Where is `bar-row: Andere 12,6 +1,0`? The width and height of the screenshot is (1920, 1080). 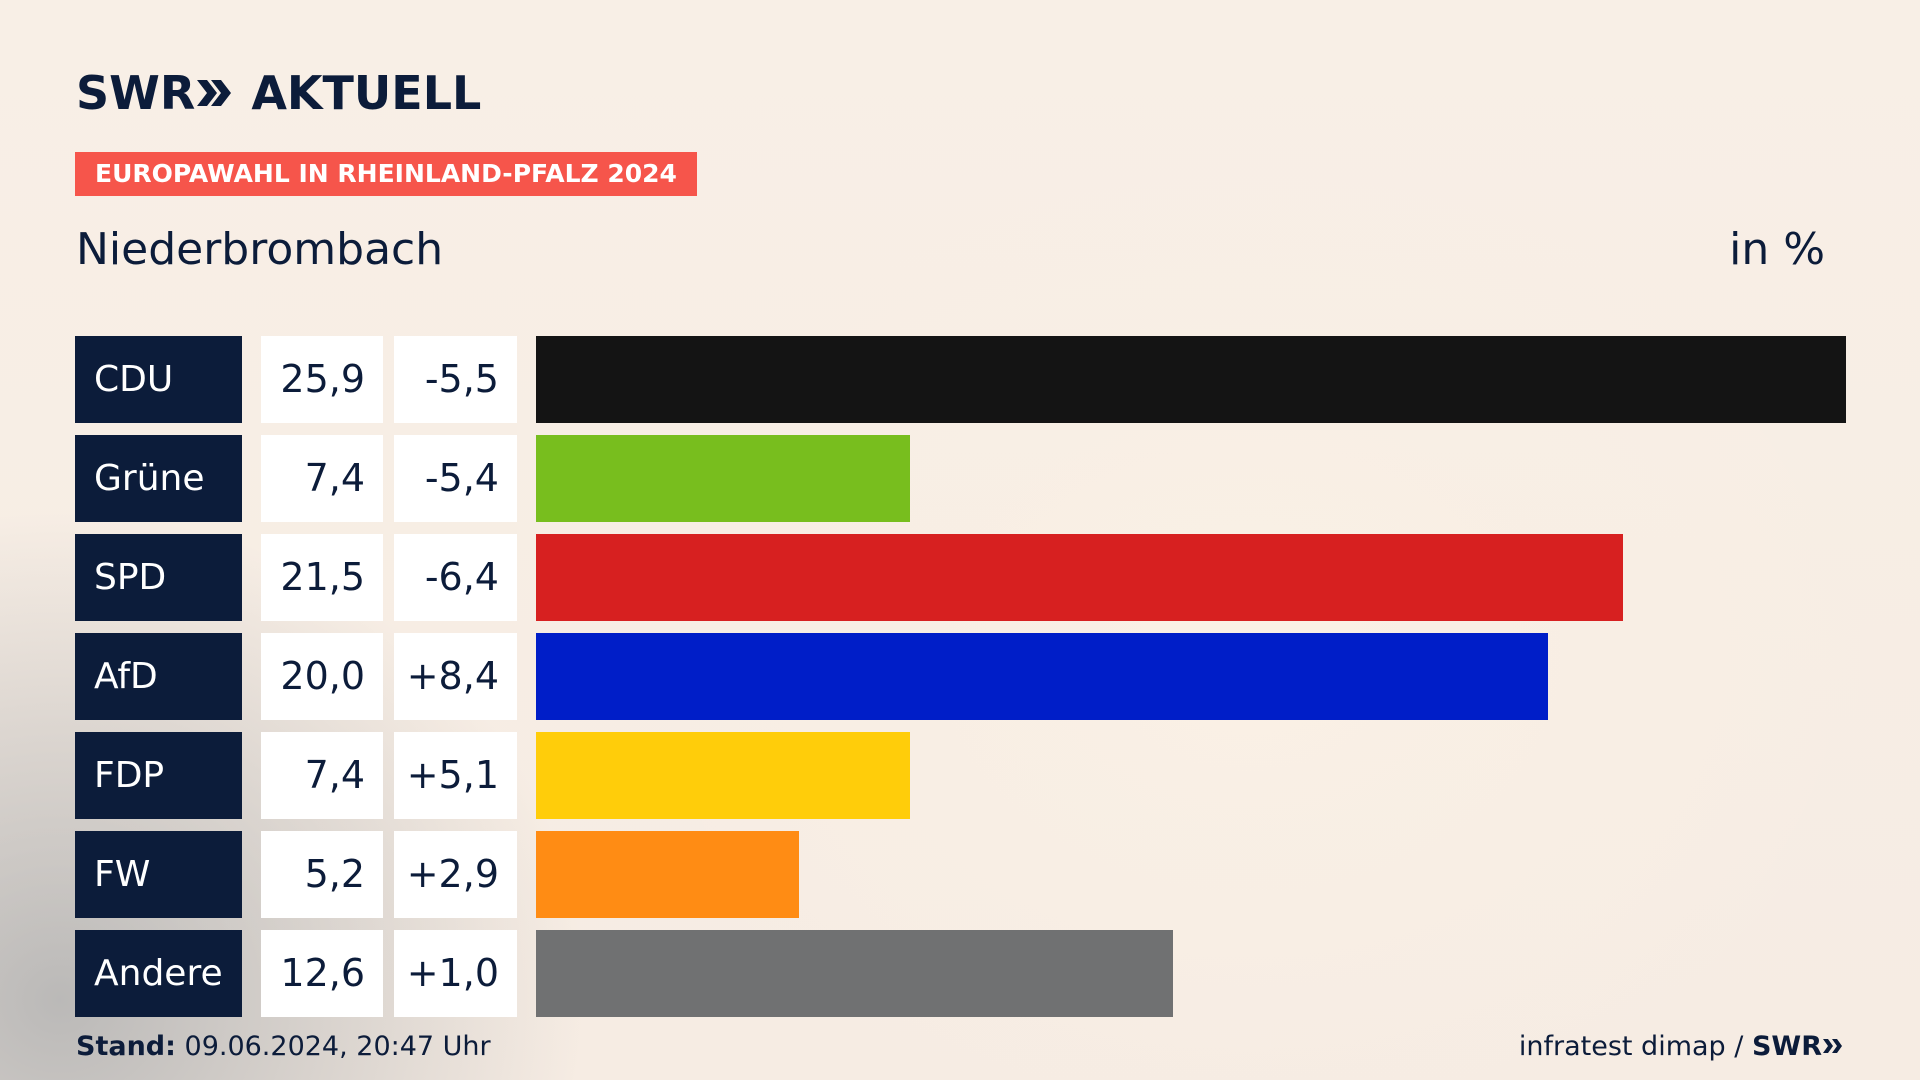 bar-row: Andere 12,6 +1,0 is located at coordinates (960, 973).